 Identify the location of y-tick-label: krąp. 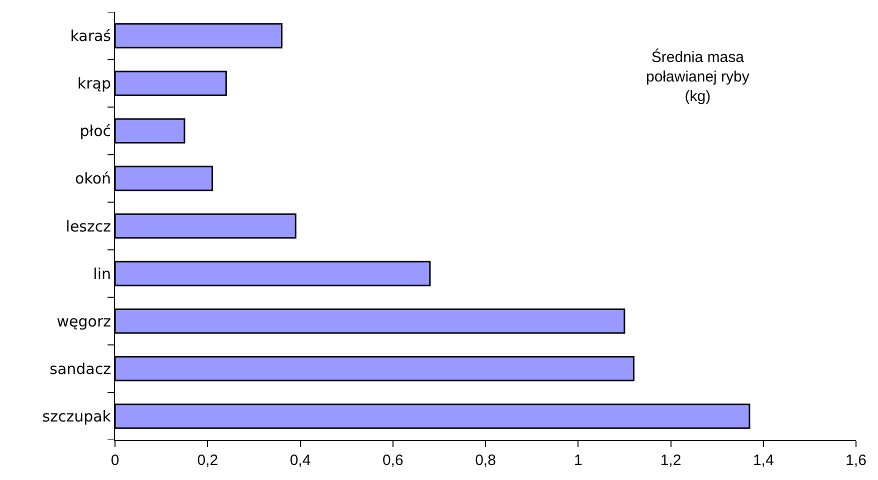
(94, 83).